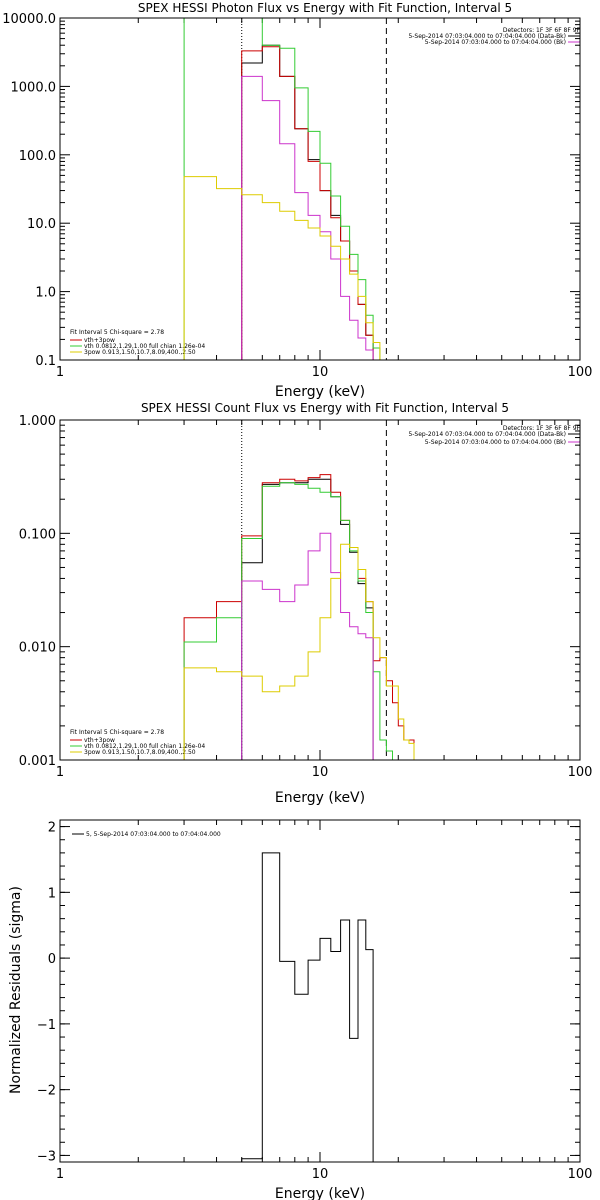 This screenshot has height=1200, width=600. What do you see at coordinates (52, 959) in the screenshot?
I see `y-tick-label: 0` at bounding box center [52, 959].